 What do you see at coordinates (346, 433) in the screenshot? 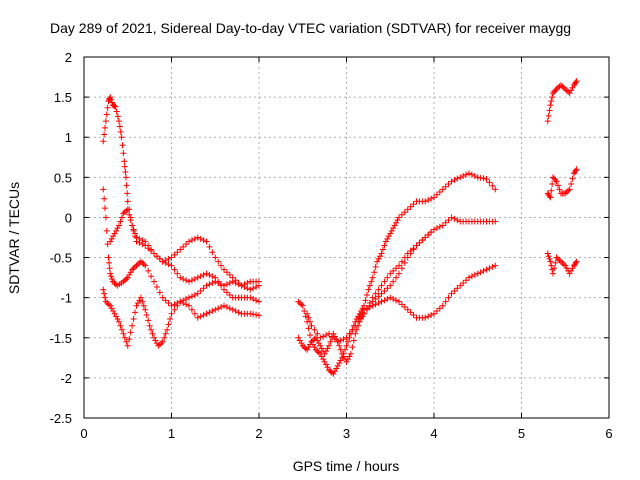
I see `x-tick-label: 3` at bounding box center [346, 433].